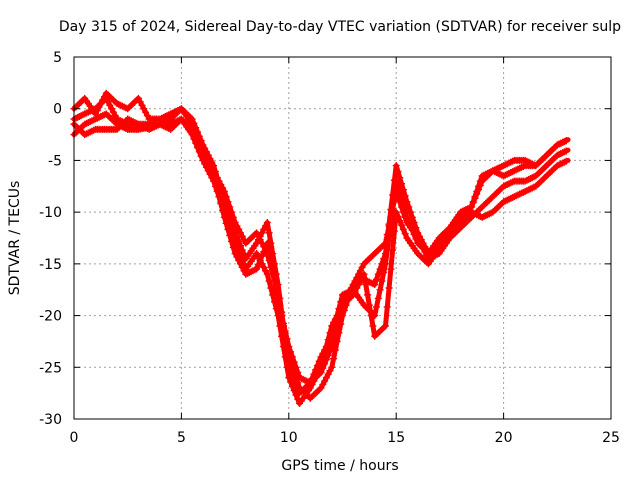 This screenshot has height=480, width=640. I want to click on x-tick-label: 20, so click(504, 438).